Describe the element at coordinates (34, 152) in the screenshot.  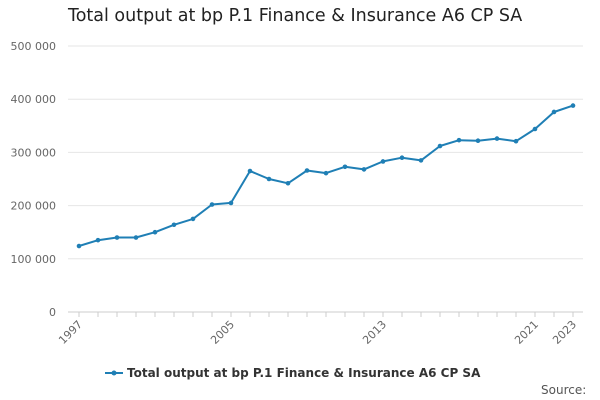
I see `y-tick-label: 300 000` at that location.